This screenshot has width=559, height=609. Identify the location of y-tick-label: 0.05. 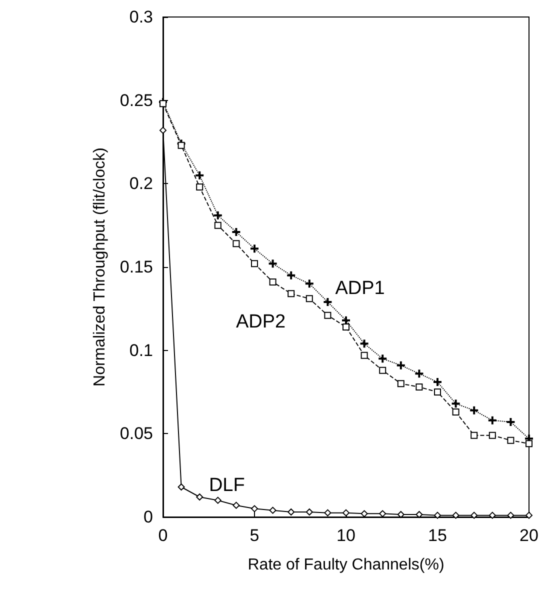
(136, 434).